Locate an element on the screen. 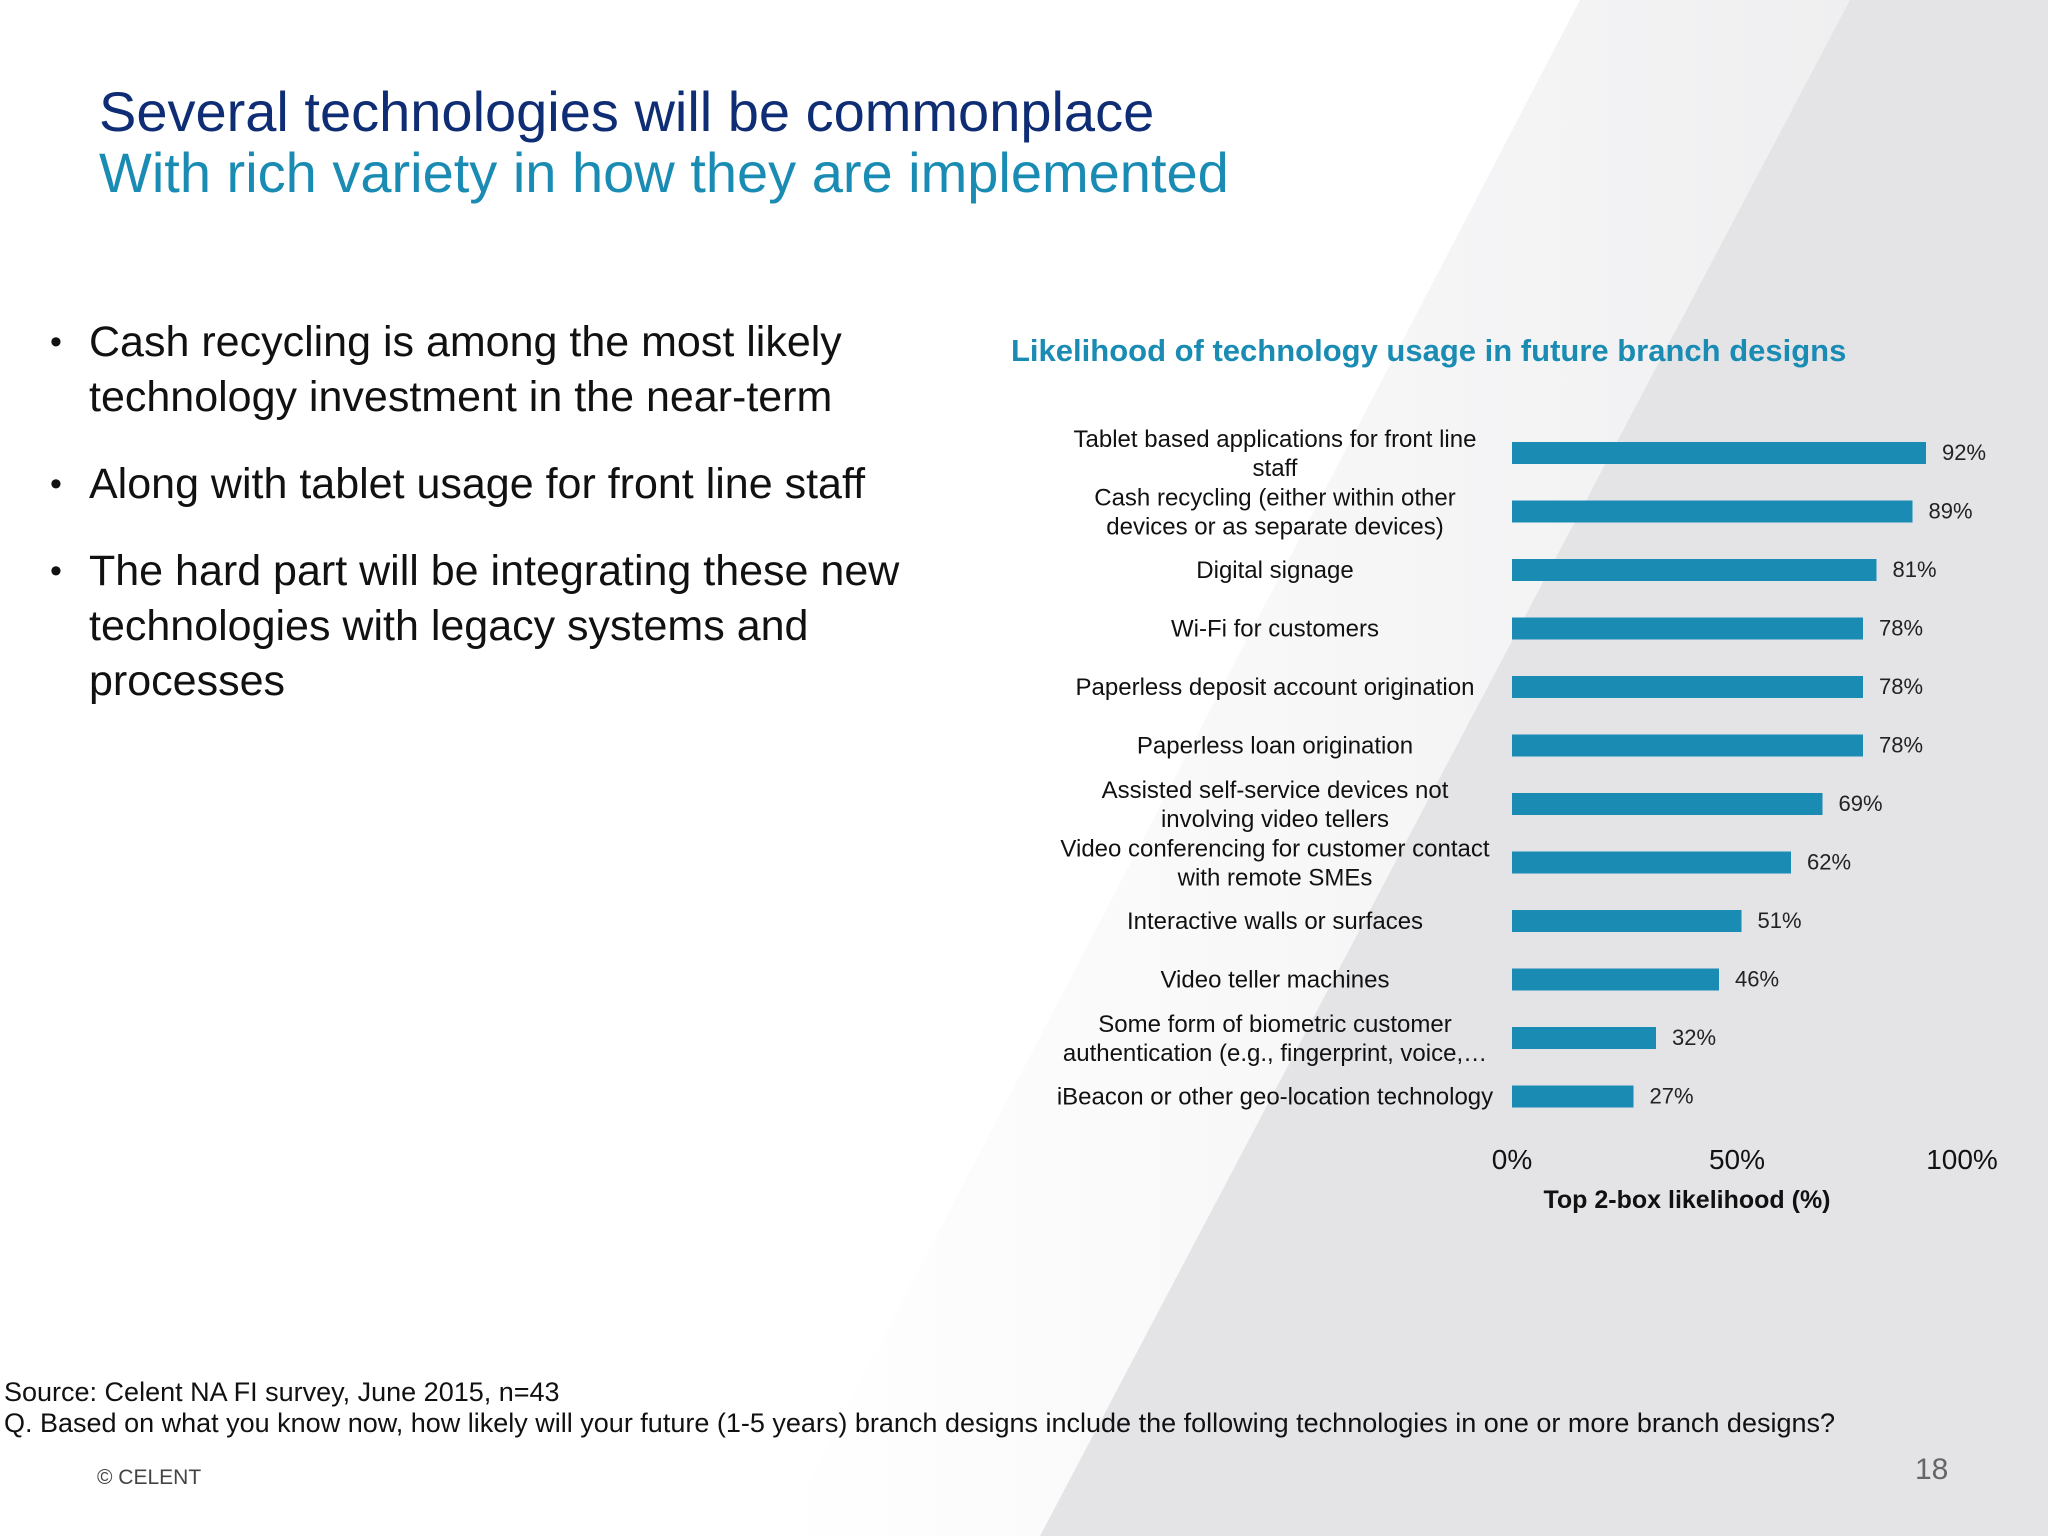  category-label-line: Video conferencing for customer contact is located at coordinates (1274, 849).